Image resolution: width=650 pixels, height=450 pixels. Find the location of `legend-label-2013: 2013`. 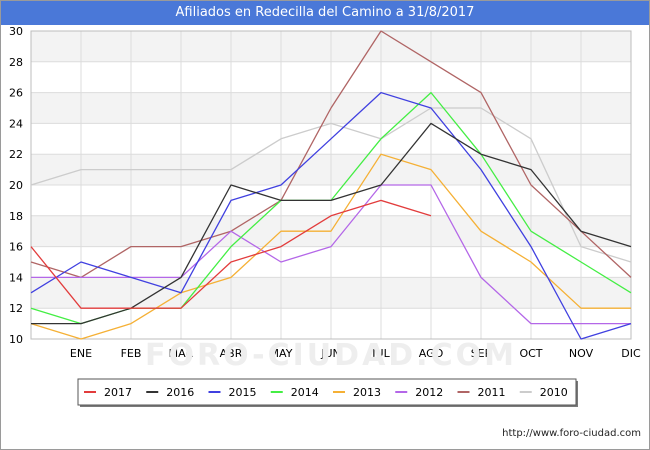

legend-label-2013: 2013 is located at coordinates (367, 392).